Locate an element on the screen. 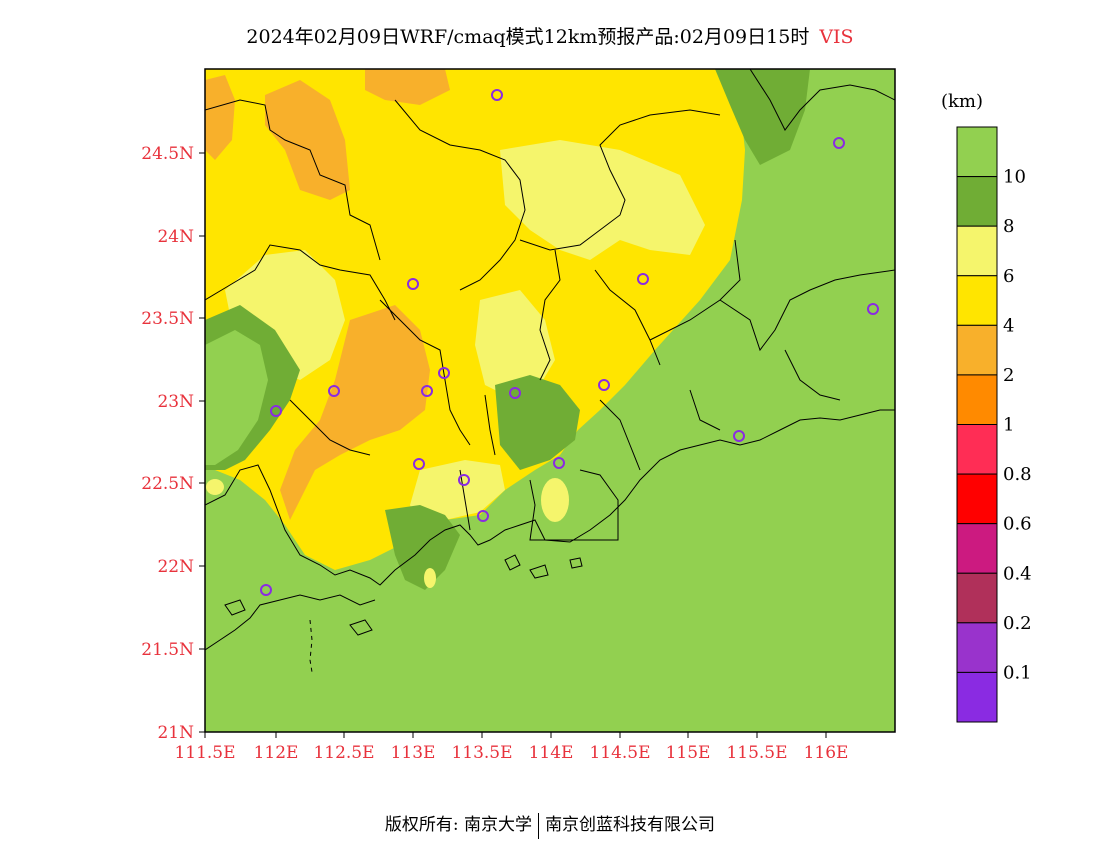 This screenshot has height=850, width=1100. vis-field-10-west is located at coordinates (236, 397).